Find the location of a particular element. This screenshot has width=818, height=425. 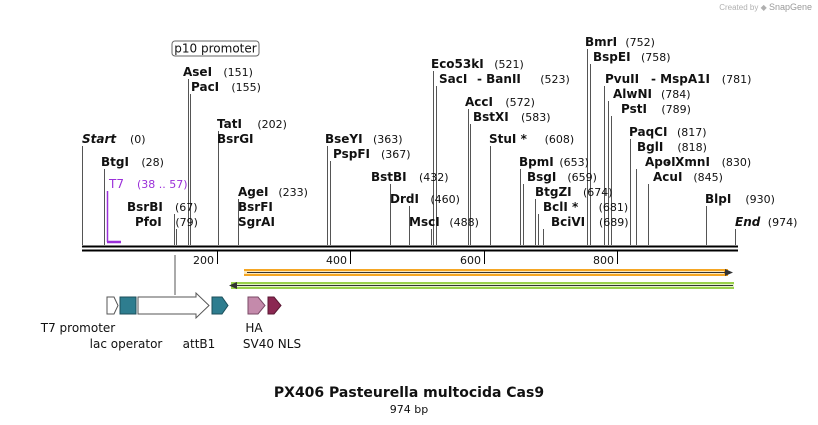

site-position: (367) is located at coordinates (396, 154).